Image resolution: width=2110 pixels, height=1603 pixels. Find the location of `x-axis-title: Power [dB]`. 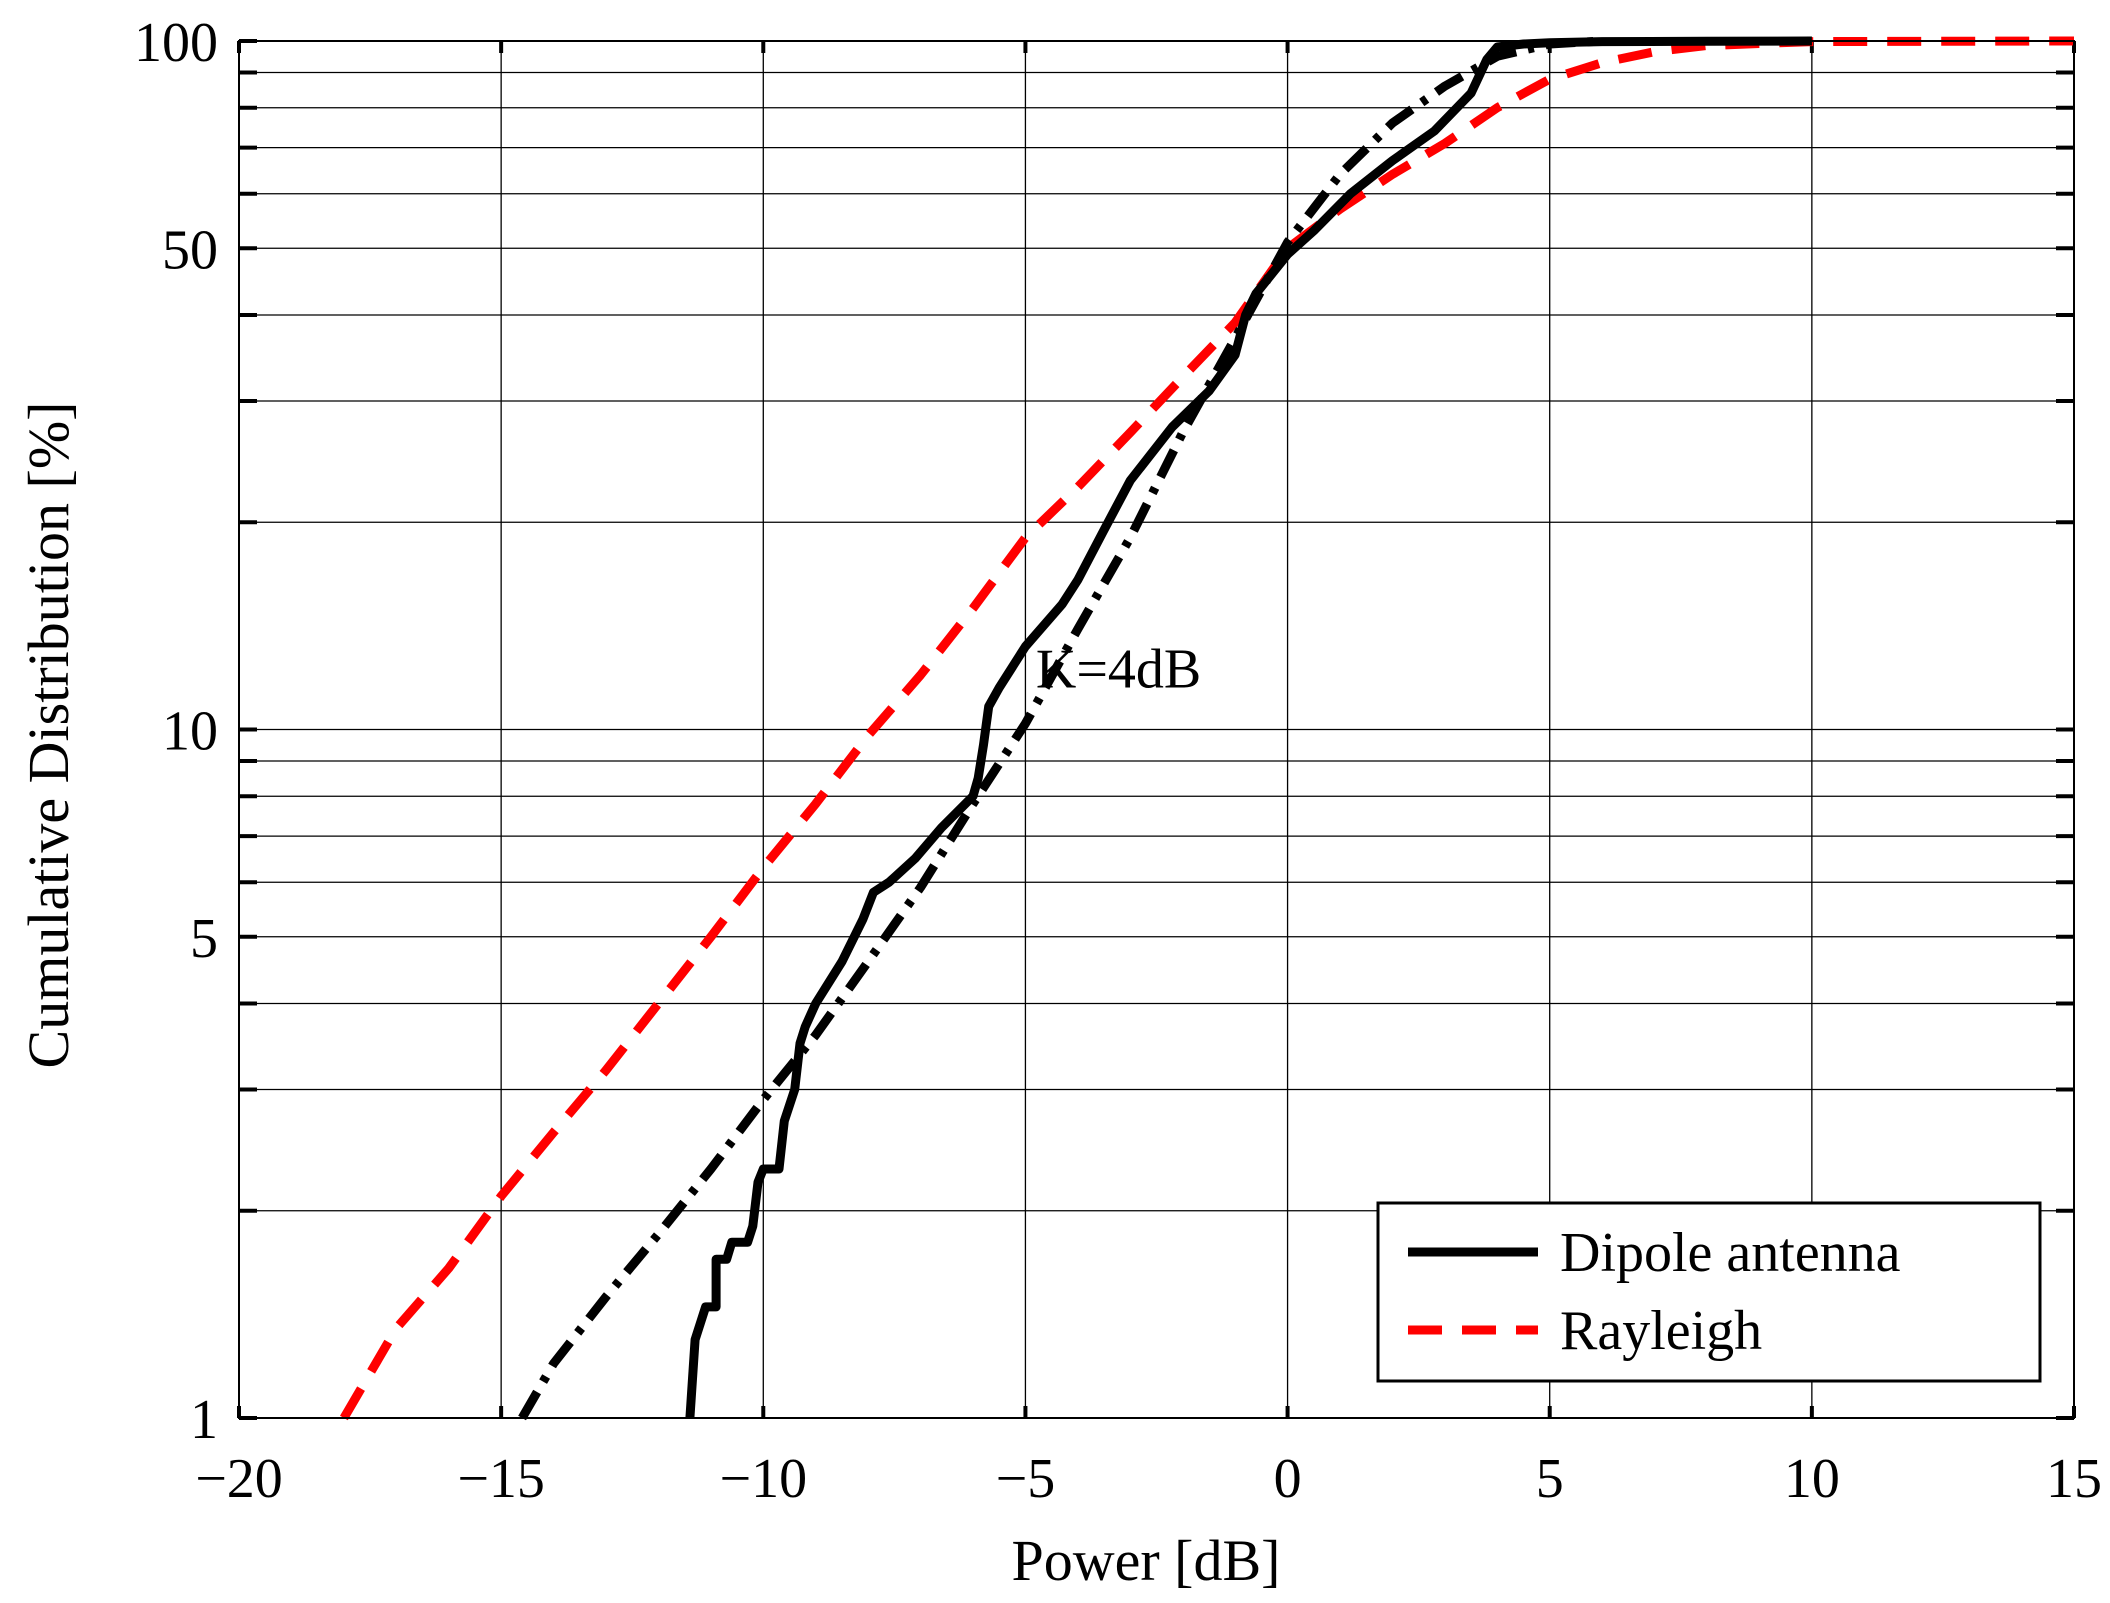

x-axis-title: Power [dB] is located at coordinates (1145, 1560).